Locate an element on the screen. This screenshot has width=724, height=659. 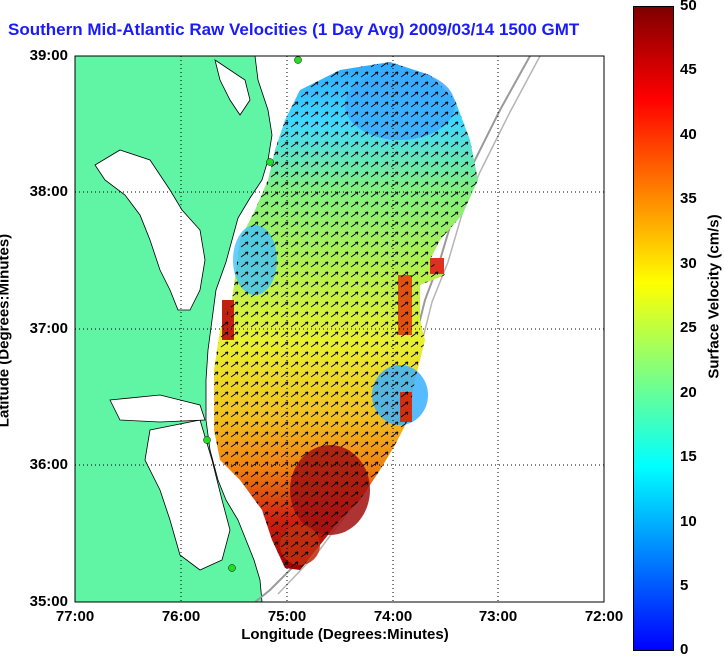
y-tick-label: 38:00 is located at coordinates (48, 191).